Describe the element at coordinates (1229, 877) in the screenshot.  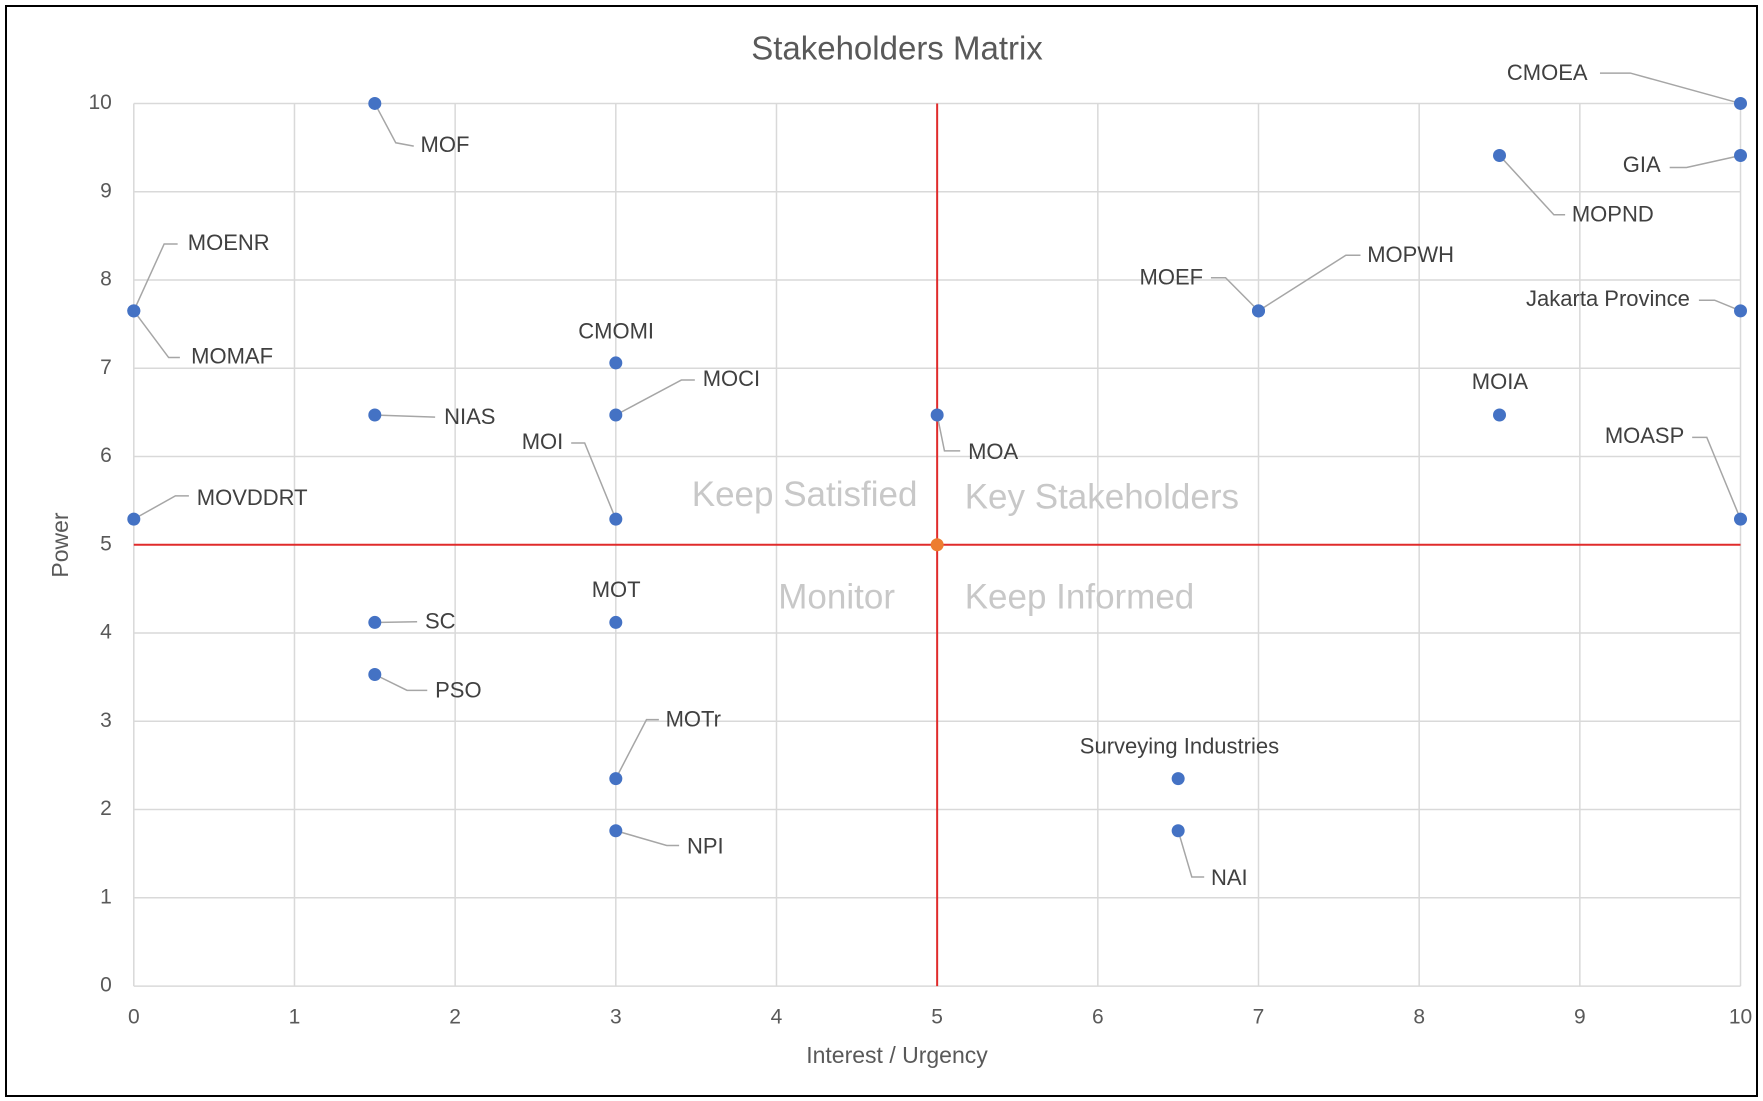
I see `point-label: NAI` at that location.